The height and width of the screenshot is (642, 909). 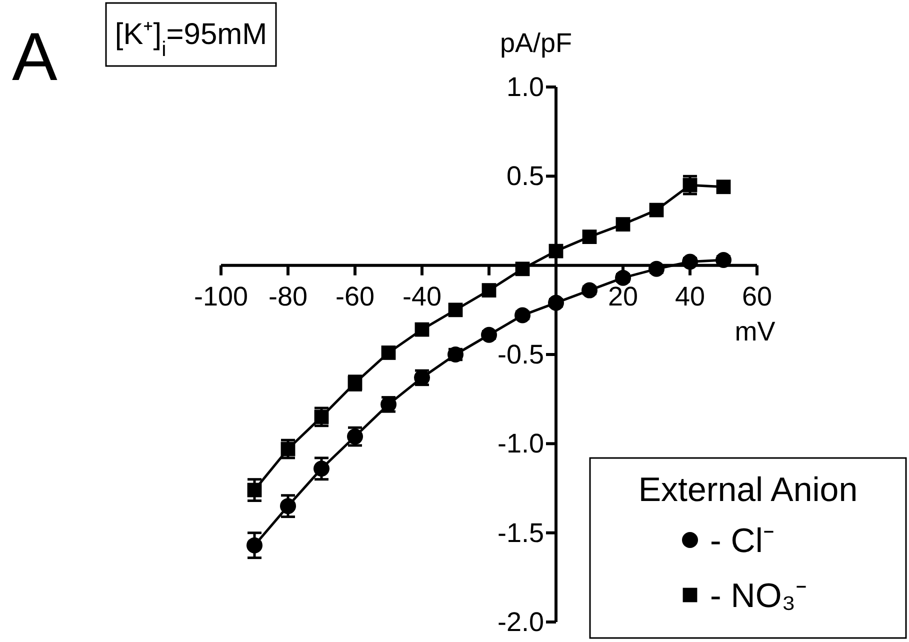 I want to click on x-tick-label: 60, so click(x=757, y=296).